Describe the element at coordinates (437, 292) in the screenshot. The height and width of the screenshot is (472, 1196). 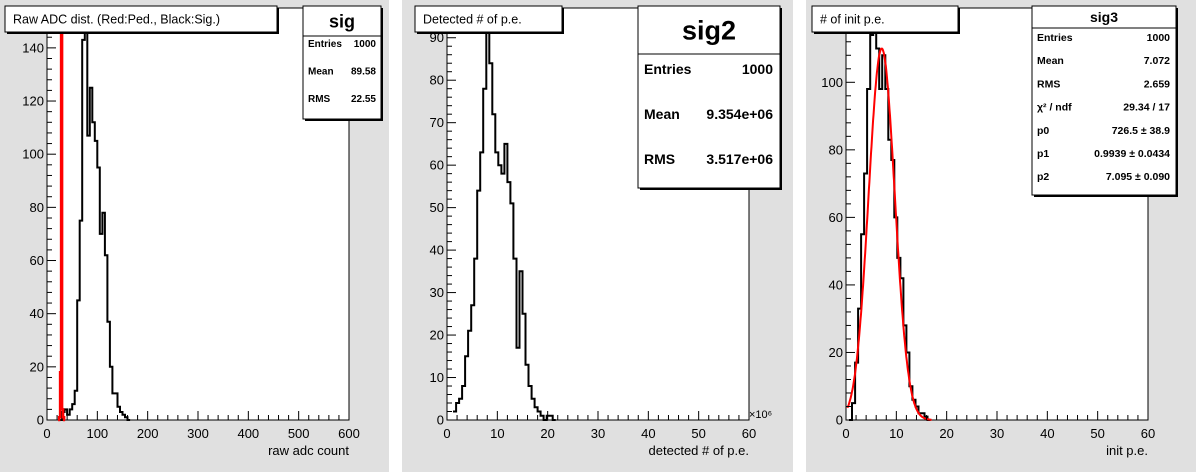
I see `y-tick-label: 30` at that location.